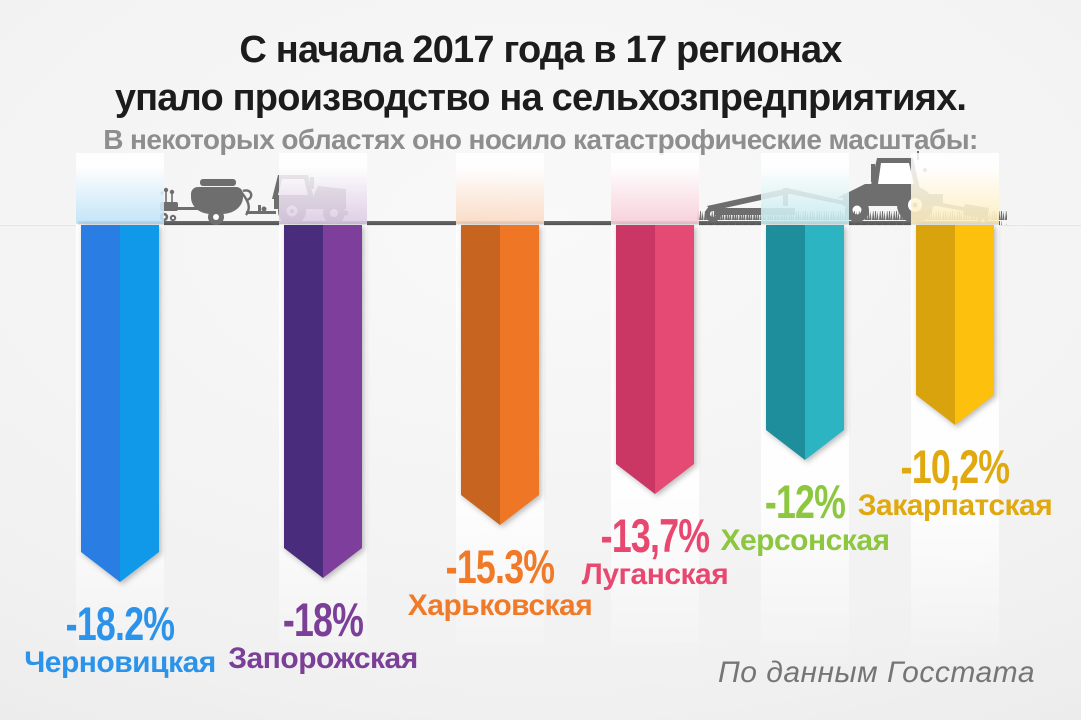 Image resolution: width=1081 pixels, height=720 pixels. Describe the element at coordinates (876, 672) in the screenshot. I see `data-source-note: По данным Госстата` at that location.